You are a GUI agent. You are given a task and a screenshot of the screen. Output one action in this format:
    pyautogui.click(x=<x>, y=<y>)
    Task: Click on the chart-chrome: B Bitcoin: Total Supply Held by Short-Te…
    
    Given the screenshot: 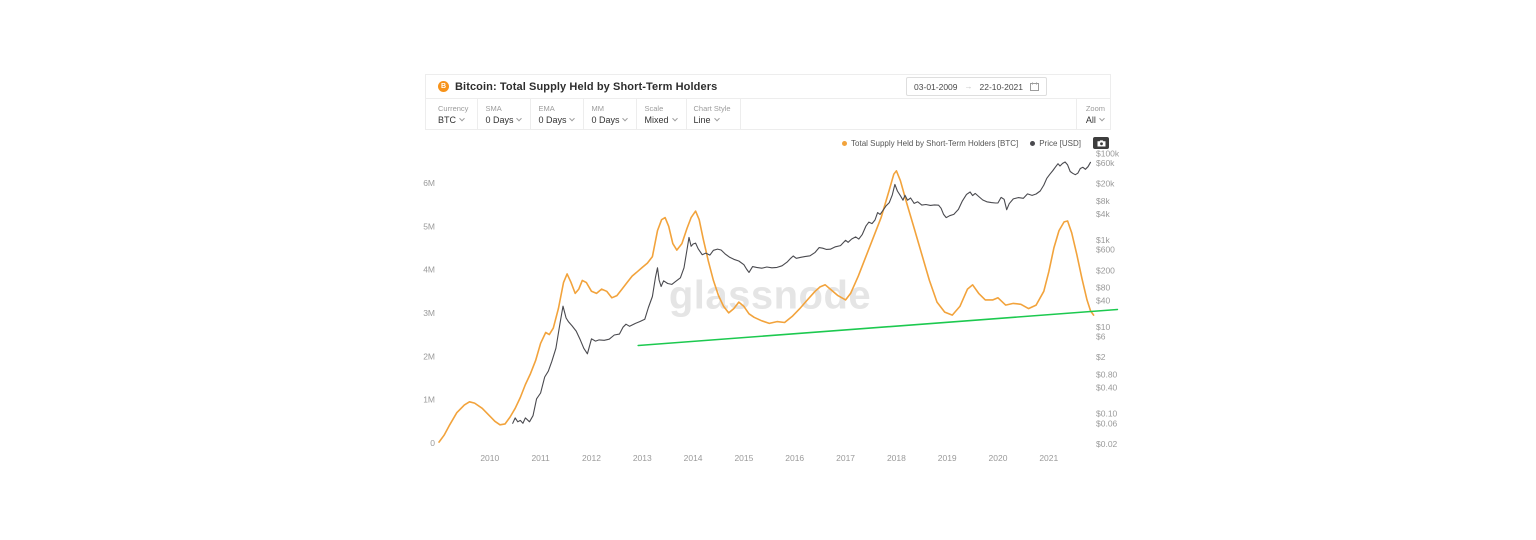 What is the action you would take?
    pyautogui.click(x=768, y=102)
    